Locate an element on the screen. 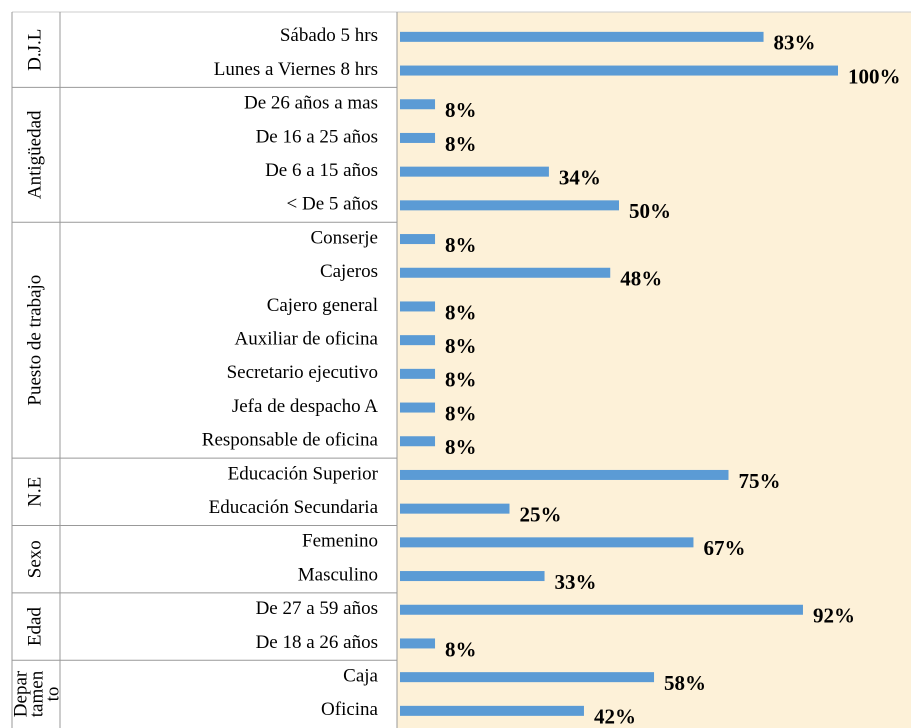  value-label: 25% is located at coordinates (541, 514).